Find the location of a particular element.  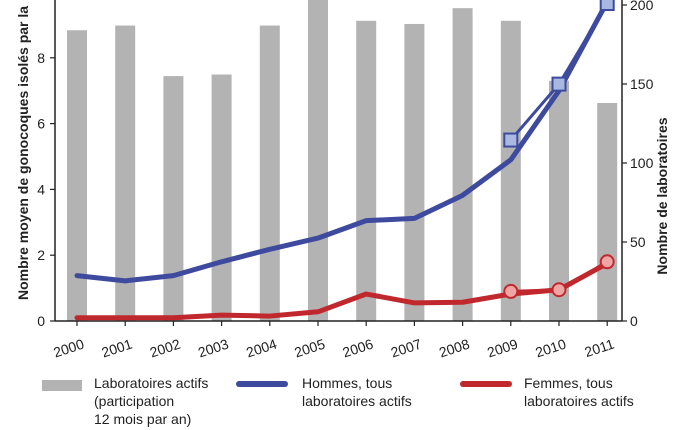

x-tick-label-2002: 2002 is located at coordinates (165, 348).